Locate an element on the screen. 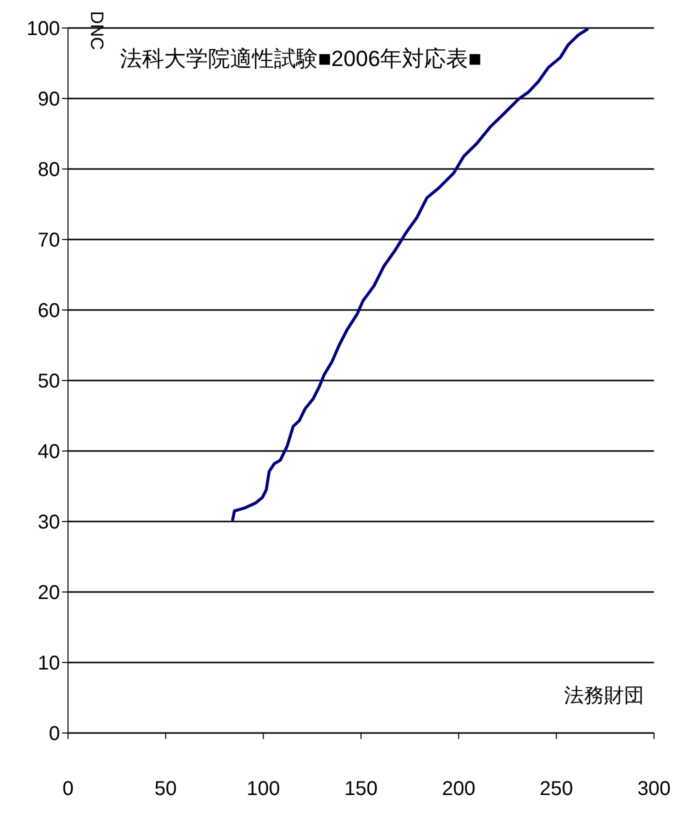  y-axis-title: DNC is located at coordinates (97, 30).